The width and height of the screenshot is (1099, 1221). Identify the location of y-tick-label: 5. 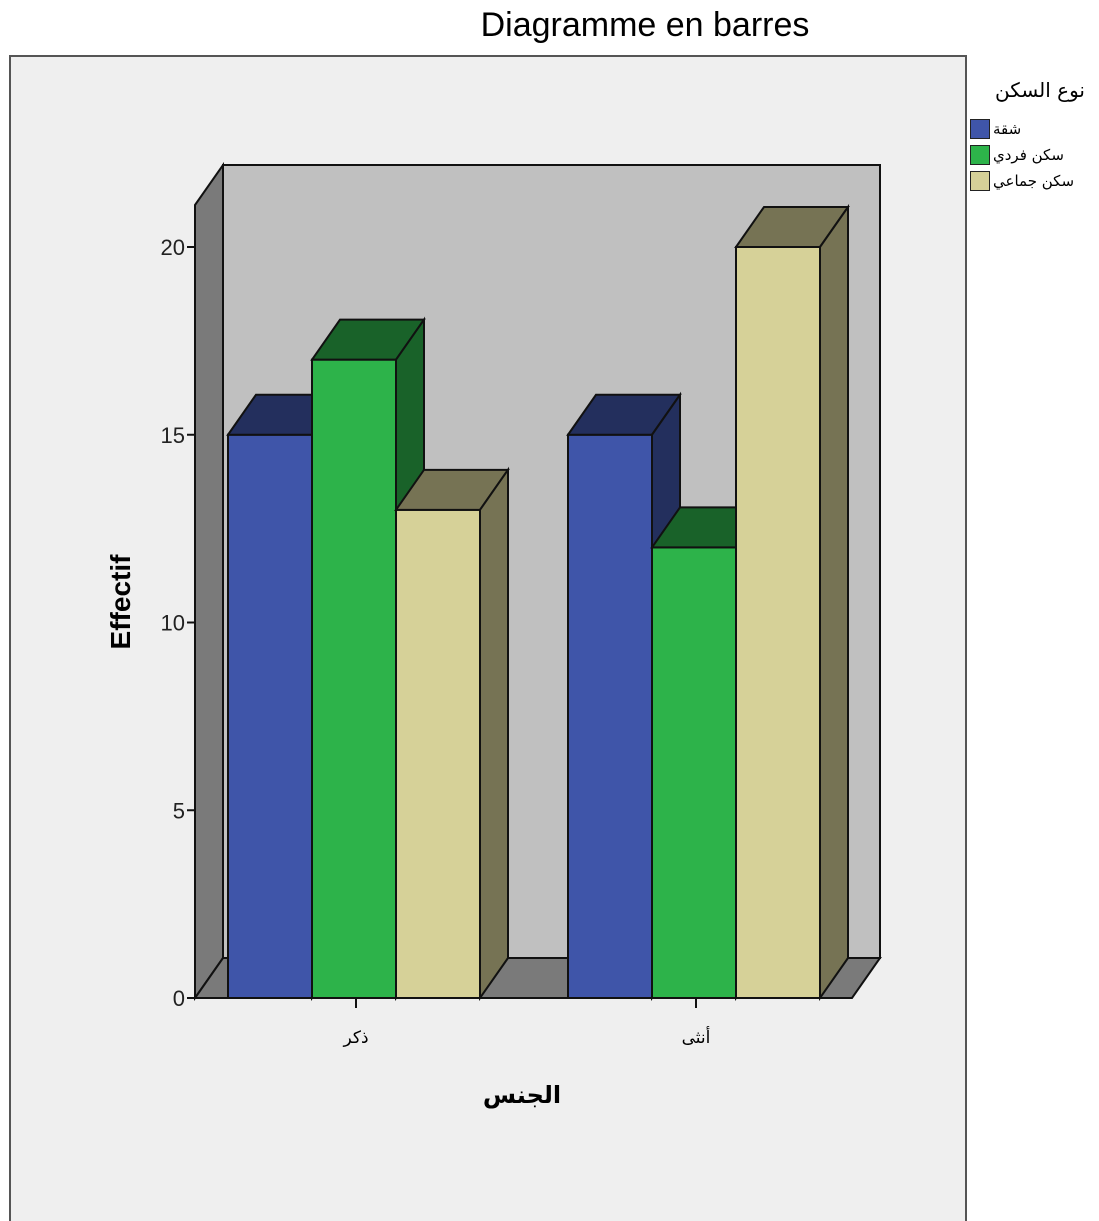
(179, 810).